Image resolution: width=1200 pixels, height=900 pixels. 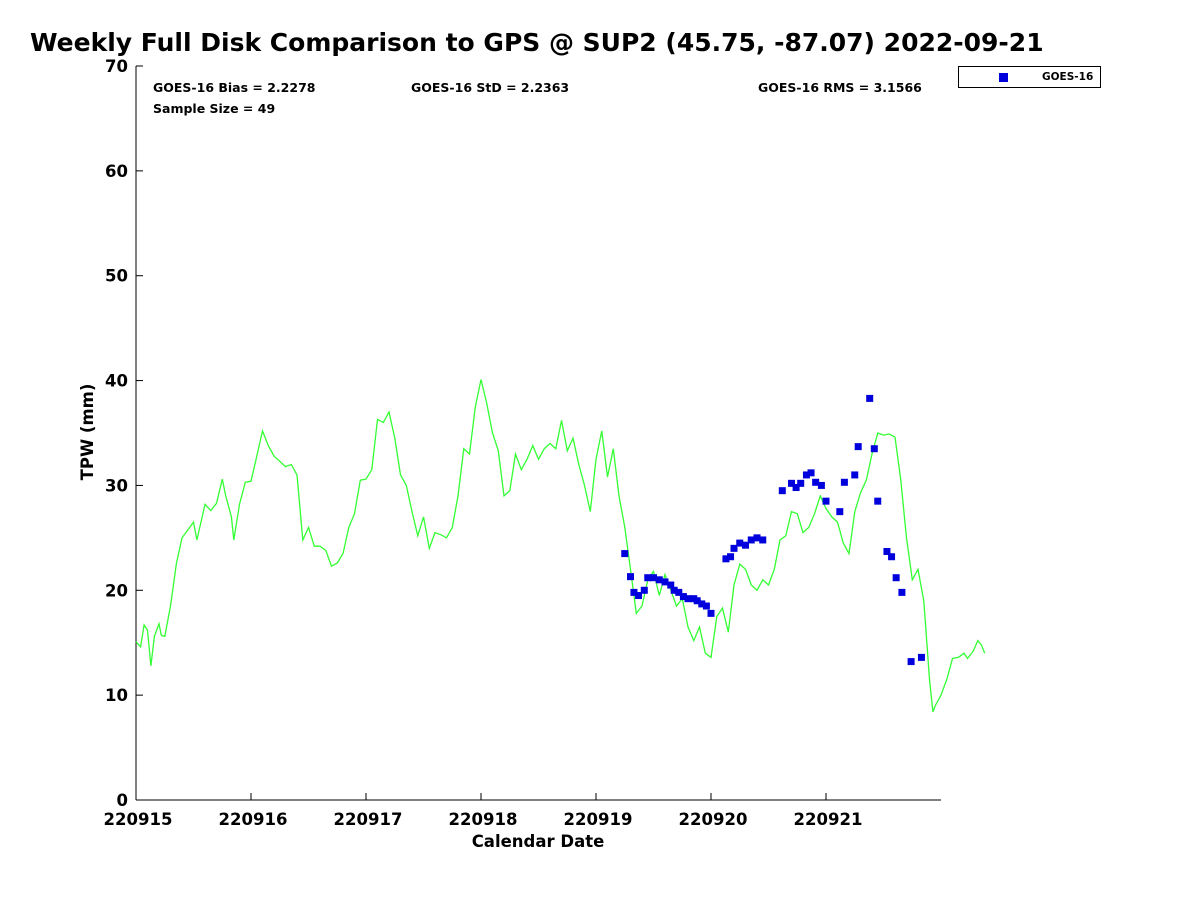 I want to click on x-tick-label: 220917, so click(x=368, y=819).